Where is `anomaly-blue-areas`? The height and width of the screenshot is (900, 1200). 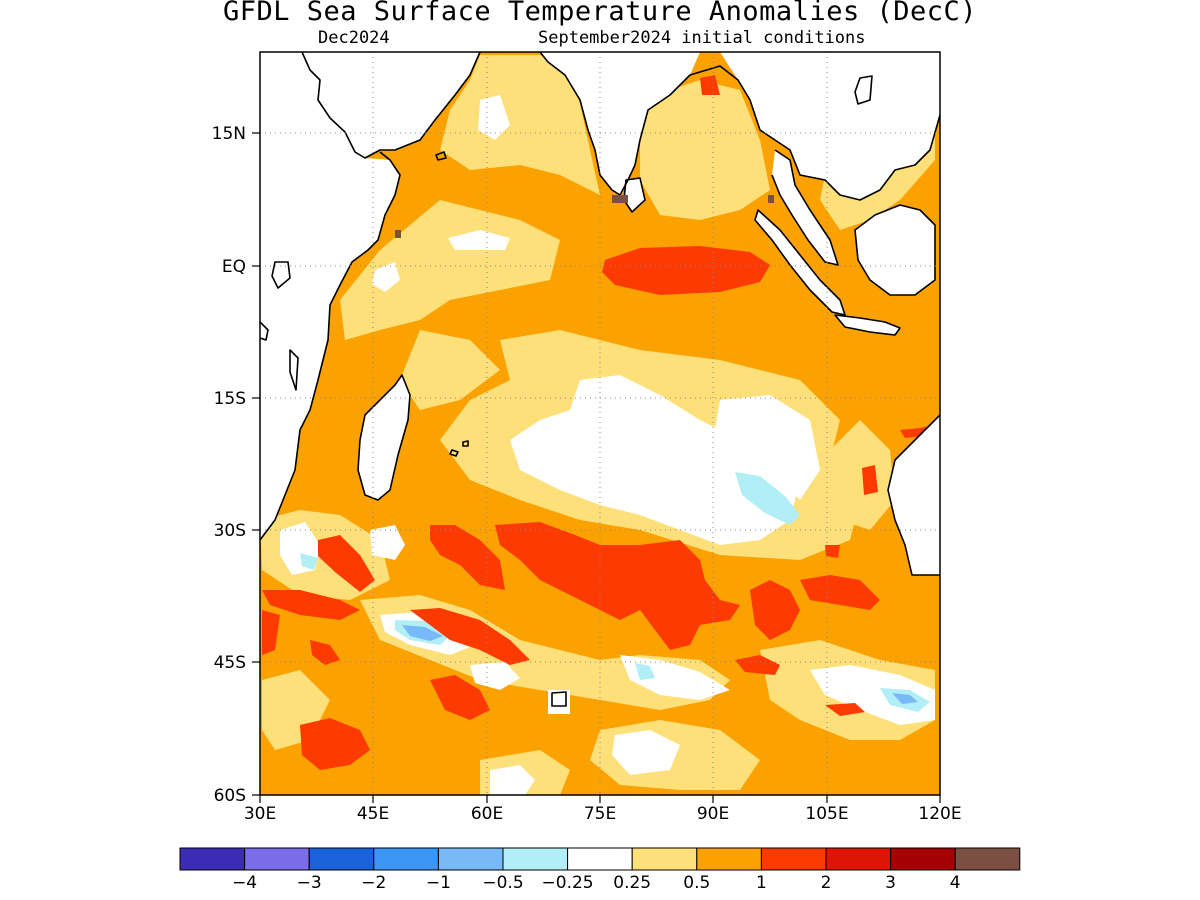 anomaly-blue-areas is located at coordinates (660, 664).